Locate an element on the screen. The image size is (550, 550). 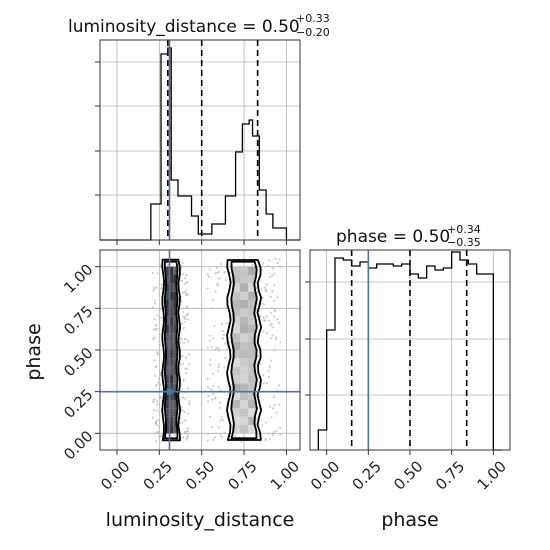
joint-ytick-label-0: 0.00 is located at coordinates (78, 445).